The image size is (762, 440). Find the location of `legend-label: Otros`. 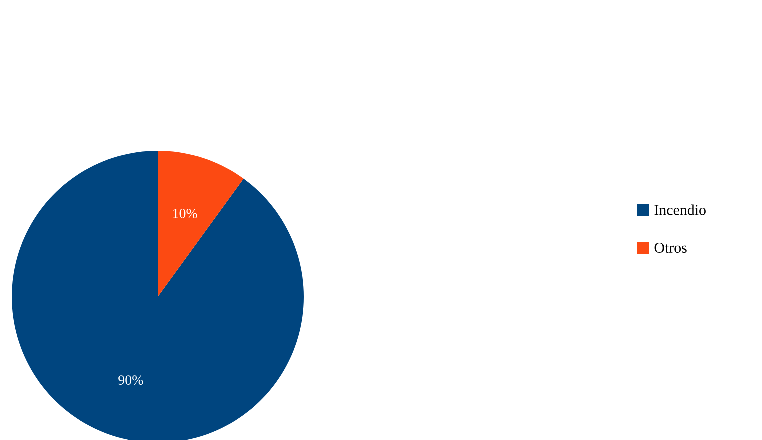

legend-label: Otros is located at coordinates (670, 248).